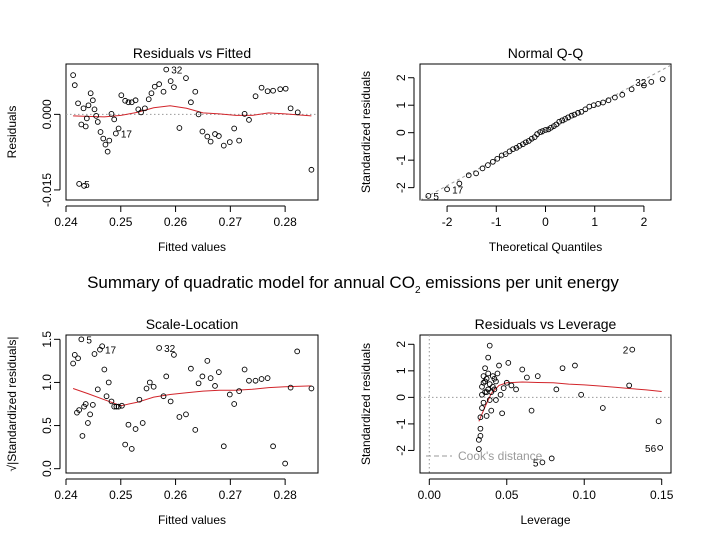  I want to click on residuals-vs-fitted-smoother-line, so click(192, 111).